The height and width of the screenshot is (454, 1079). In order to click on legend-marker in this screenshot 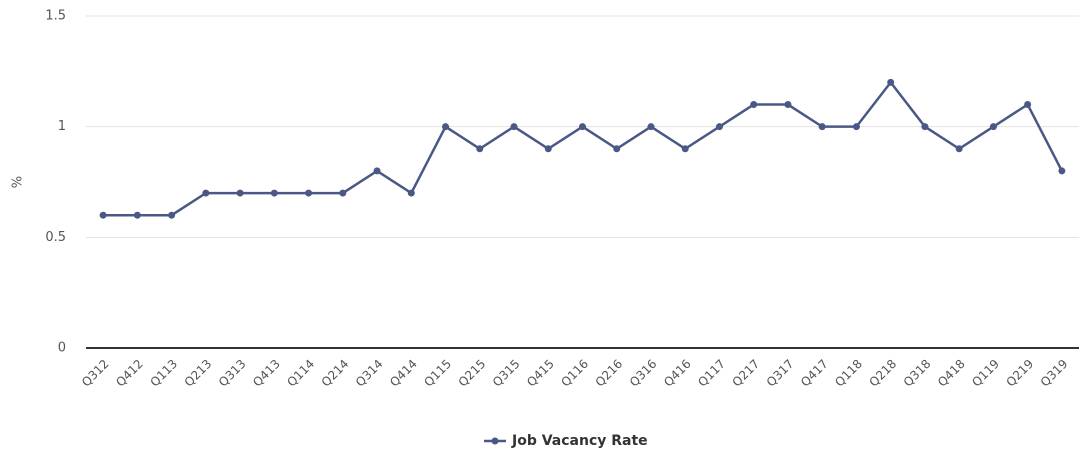, I will do `click(495, 441)`.